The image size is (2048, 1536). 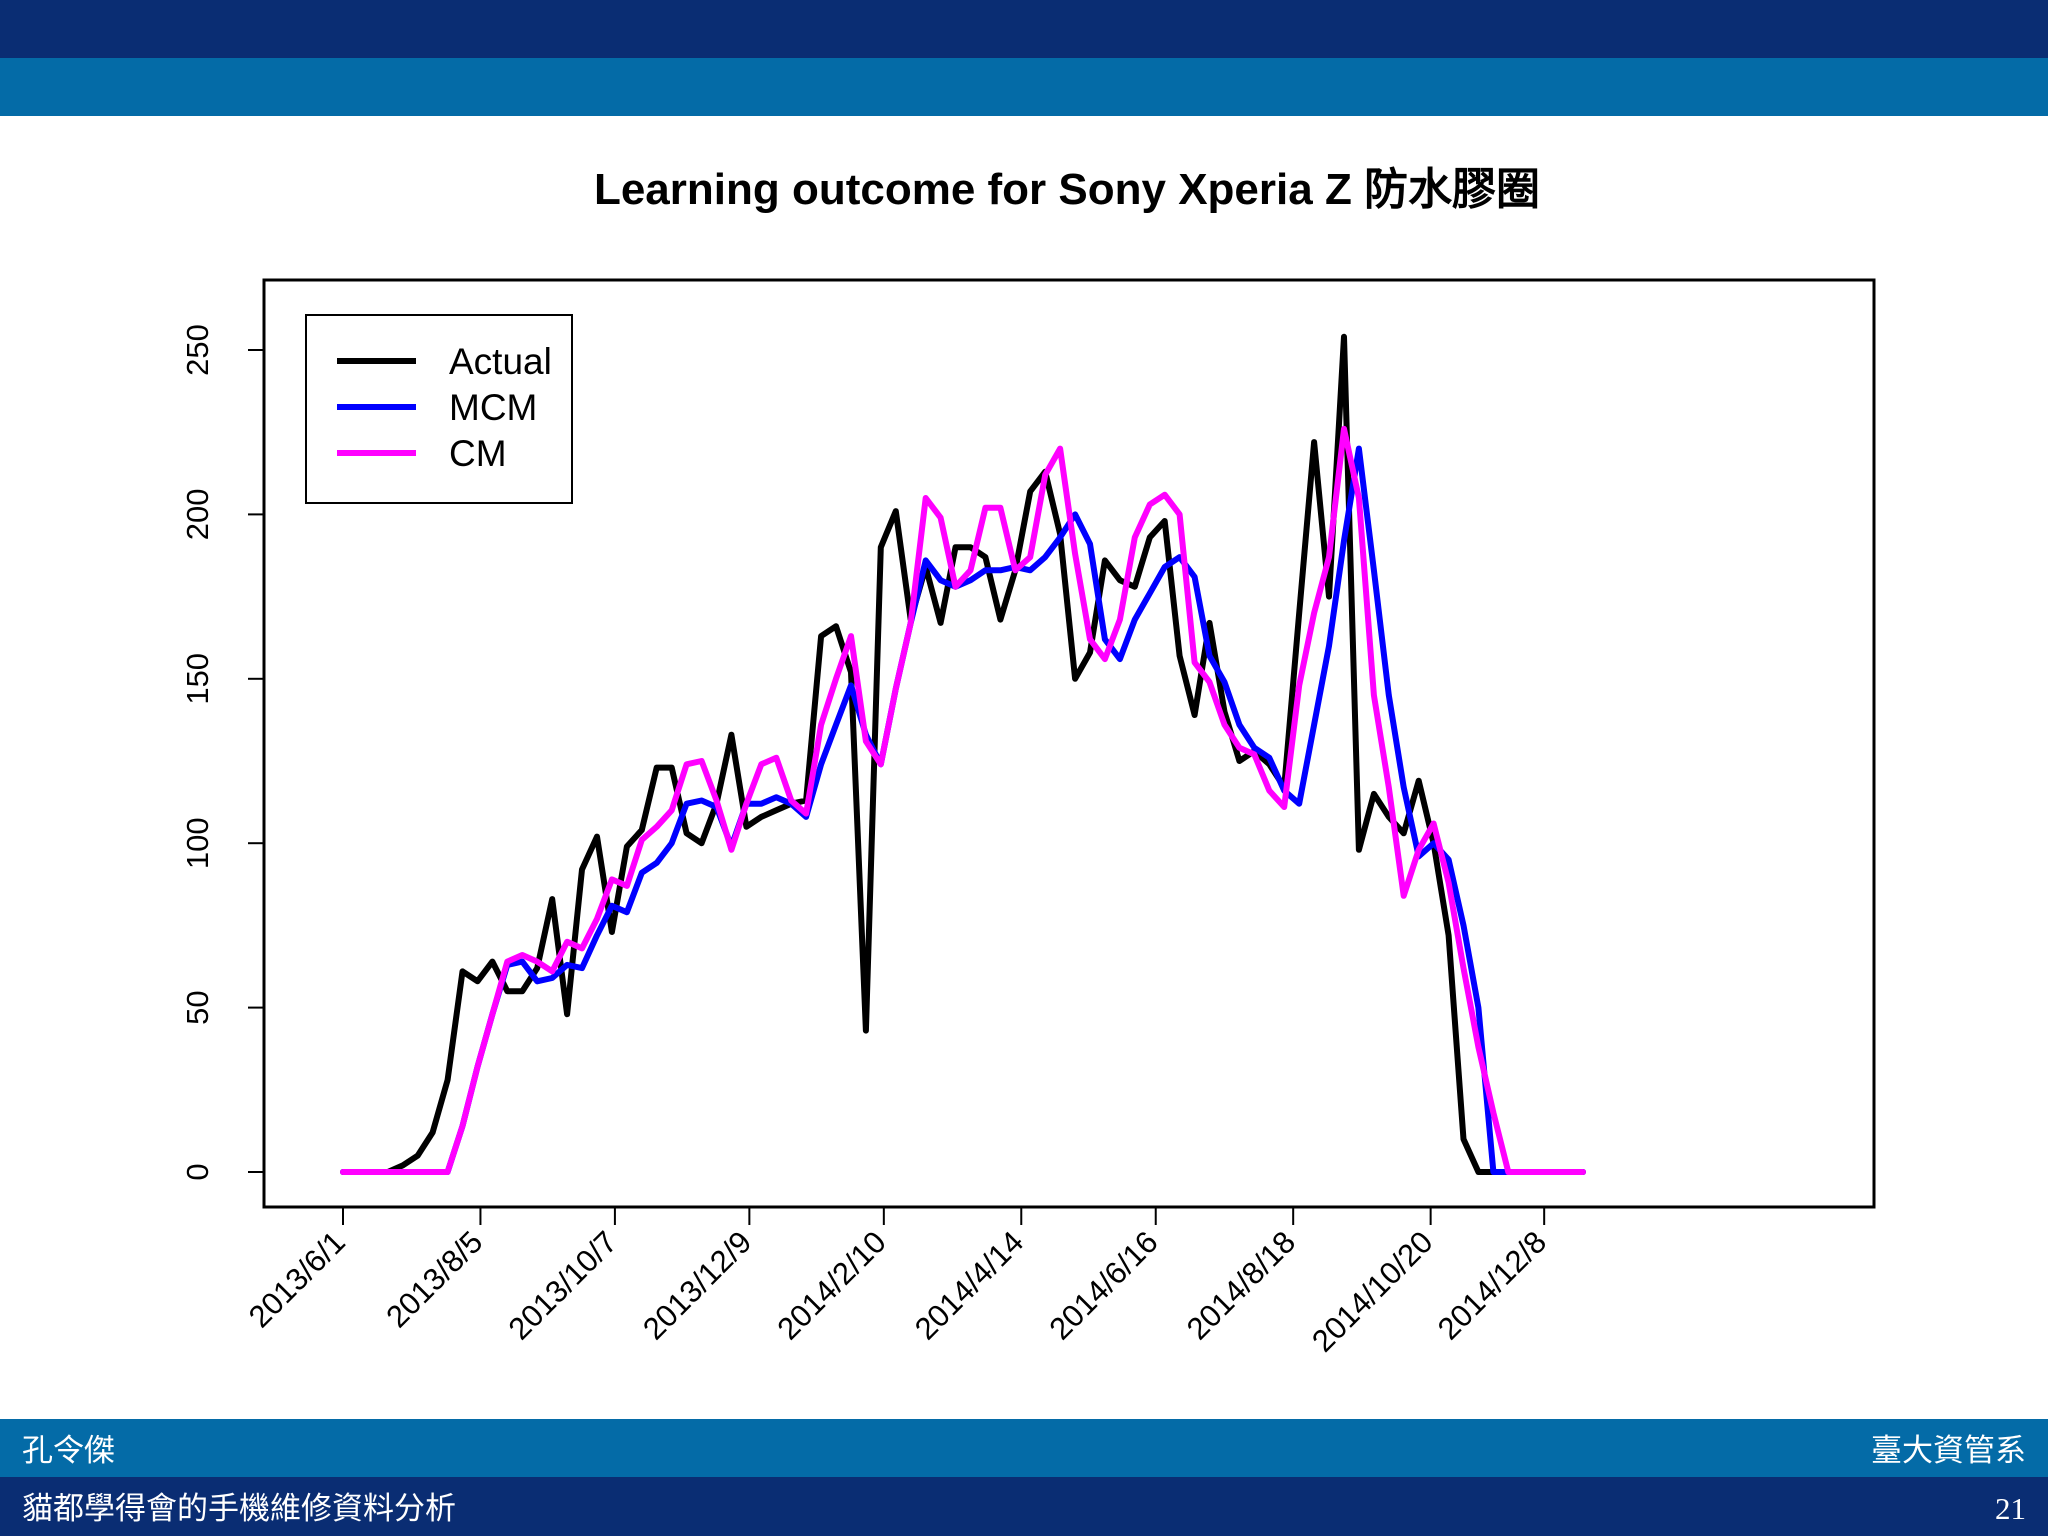 I want to click on x-tick-label: 2014/6/16, so click(x=1103, y=1285).